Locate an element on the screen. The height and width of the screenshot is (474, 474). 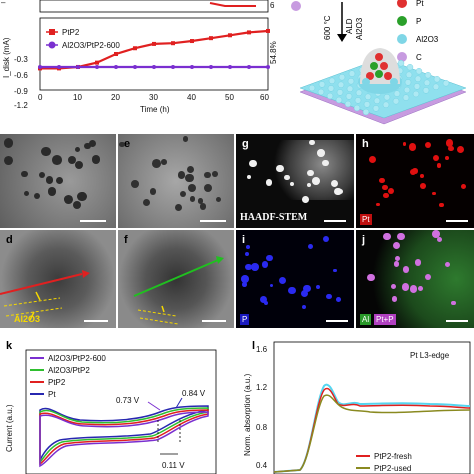
panel-label-i: i is located at coordinates (244, 240).